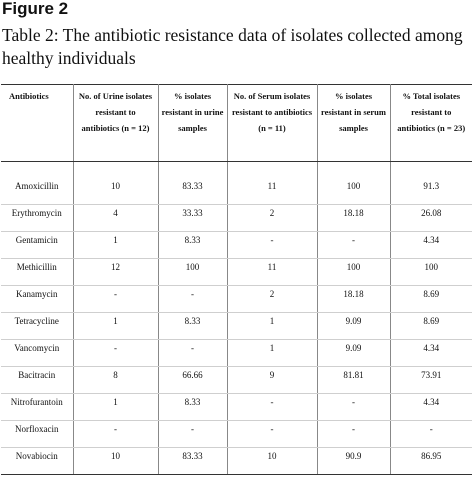 Image resolution: width=474 pixels, height=495 pixels. I want to click on cell-urine-percent: 33.33, so click(192, 218).